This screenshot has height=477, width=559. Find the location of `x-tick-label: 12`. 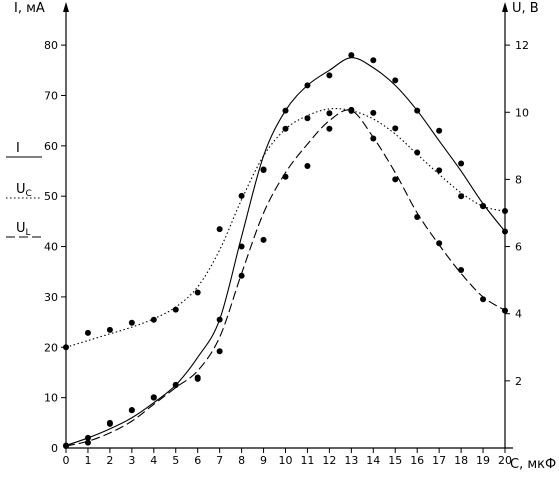

x-tick-label: 12 is located at coordinates (329, 460).